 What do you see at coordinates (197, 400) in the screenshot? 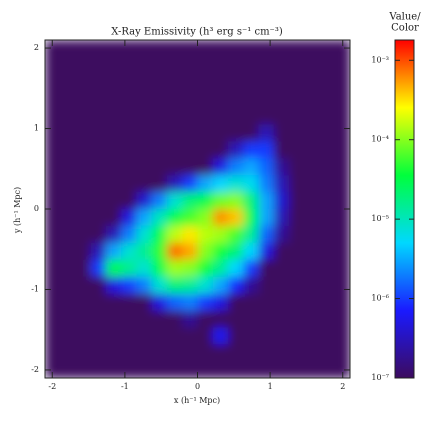
I see `x-axis-label: x (h⁻¹ Mpc)` at bounding box center [197, 400].